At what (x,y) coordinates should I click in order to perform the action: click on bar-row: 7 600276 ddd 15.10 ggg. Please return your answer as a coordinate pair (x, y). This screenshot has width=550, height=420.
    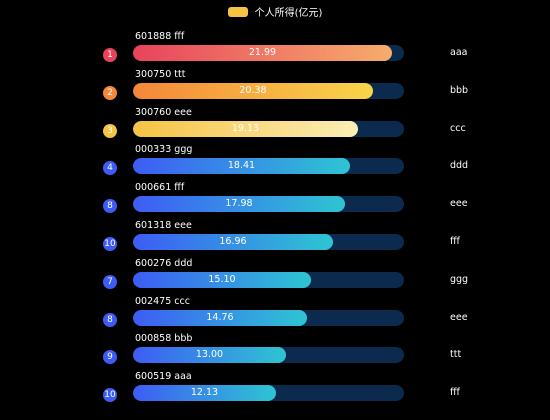
    Looking at the image, I should click on (275, 277).